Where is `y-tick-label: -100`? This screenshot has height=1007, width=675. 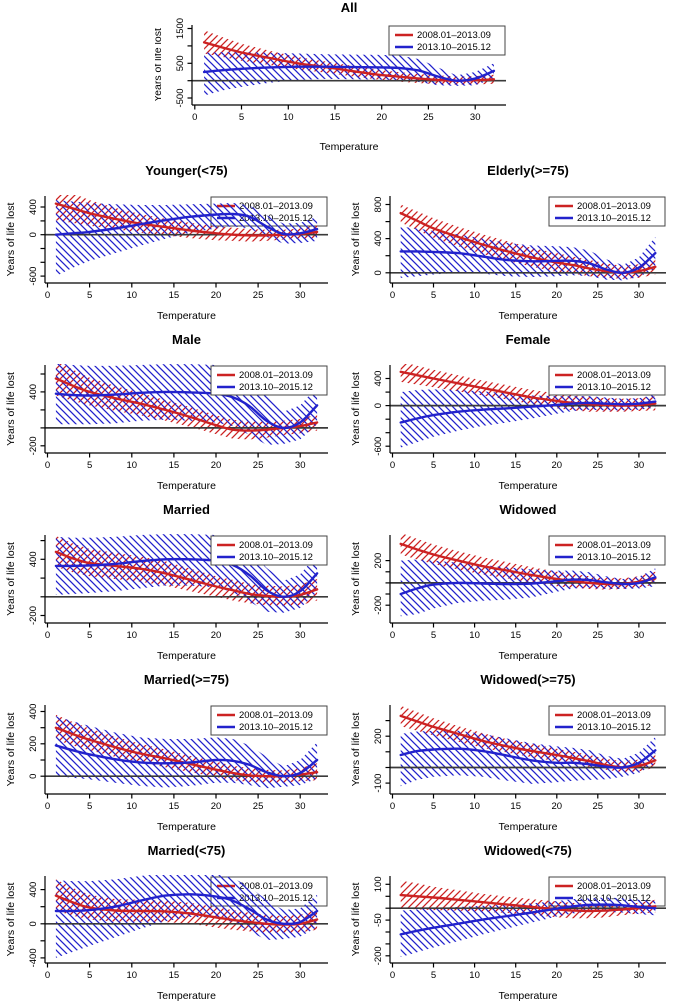
y-tick-label: -100 is located at coordinates (378, 783).